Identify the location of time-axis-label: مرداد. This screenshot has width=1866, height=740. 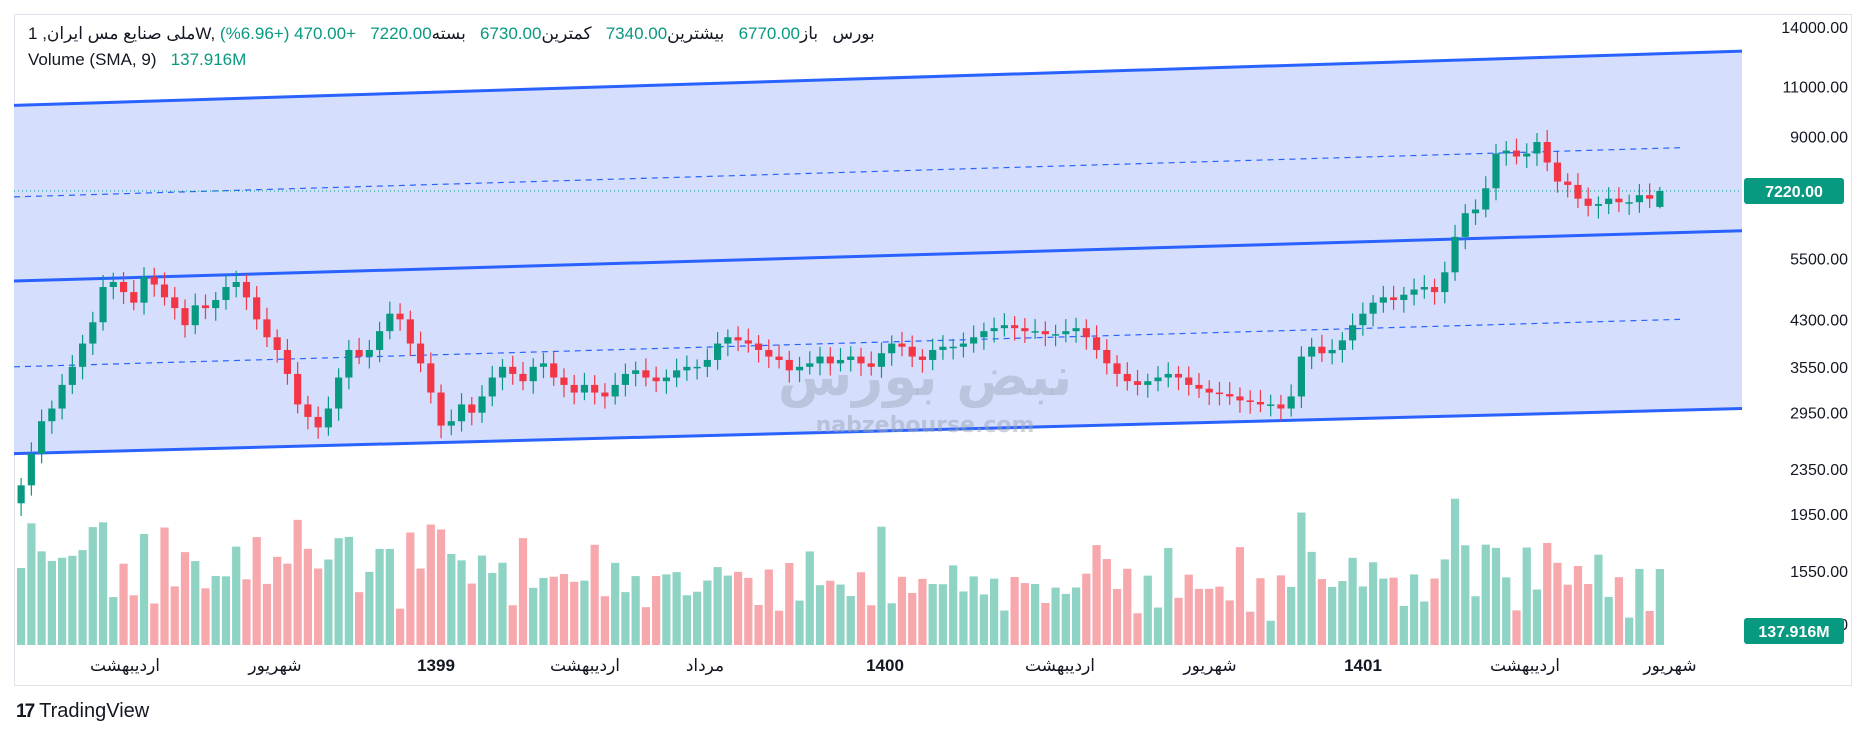
(705, 665).